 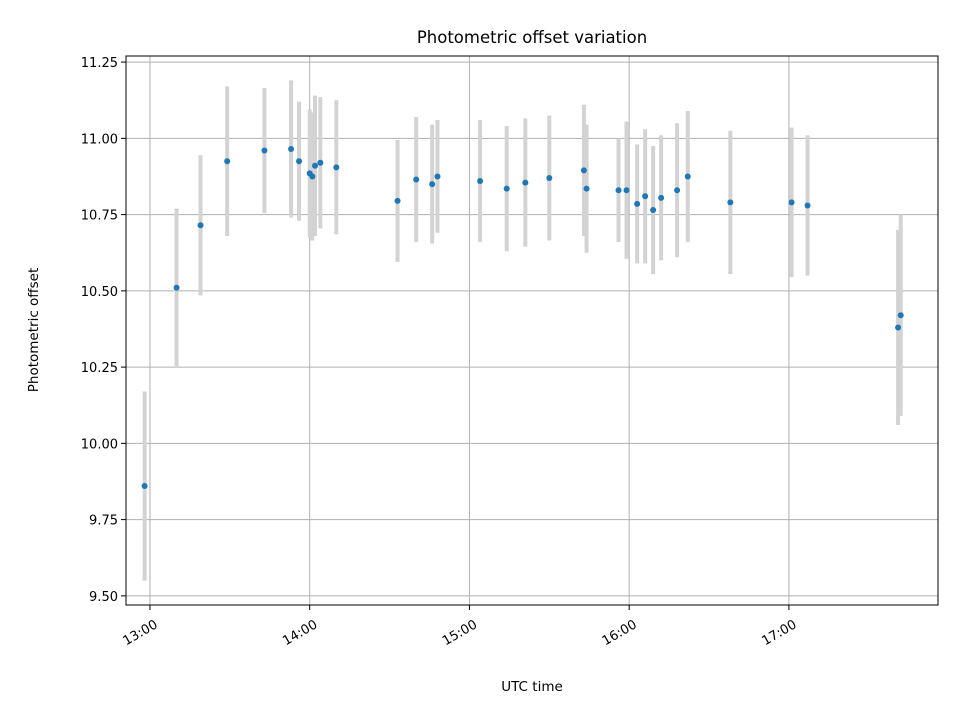 I want to click on y-axis-label: Photometric offset, so click(x=34, y=330).